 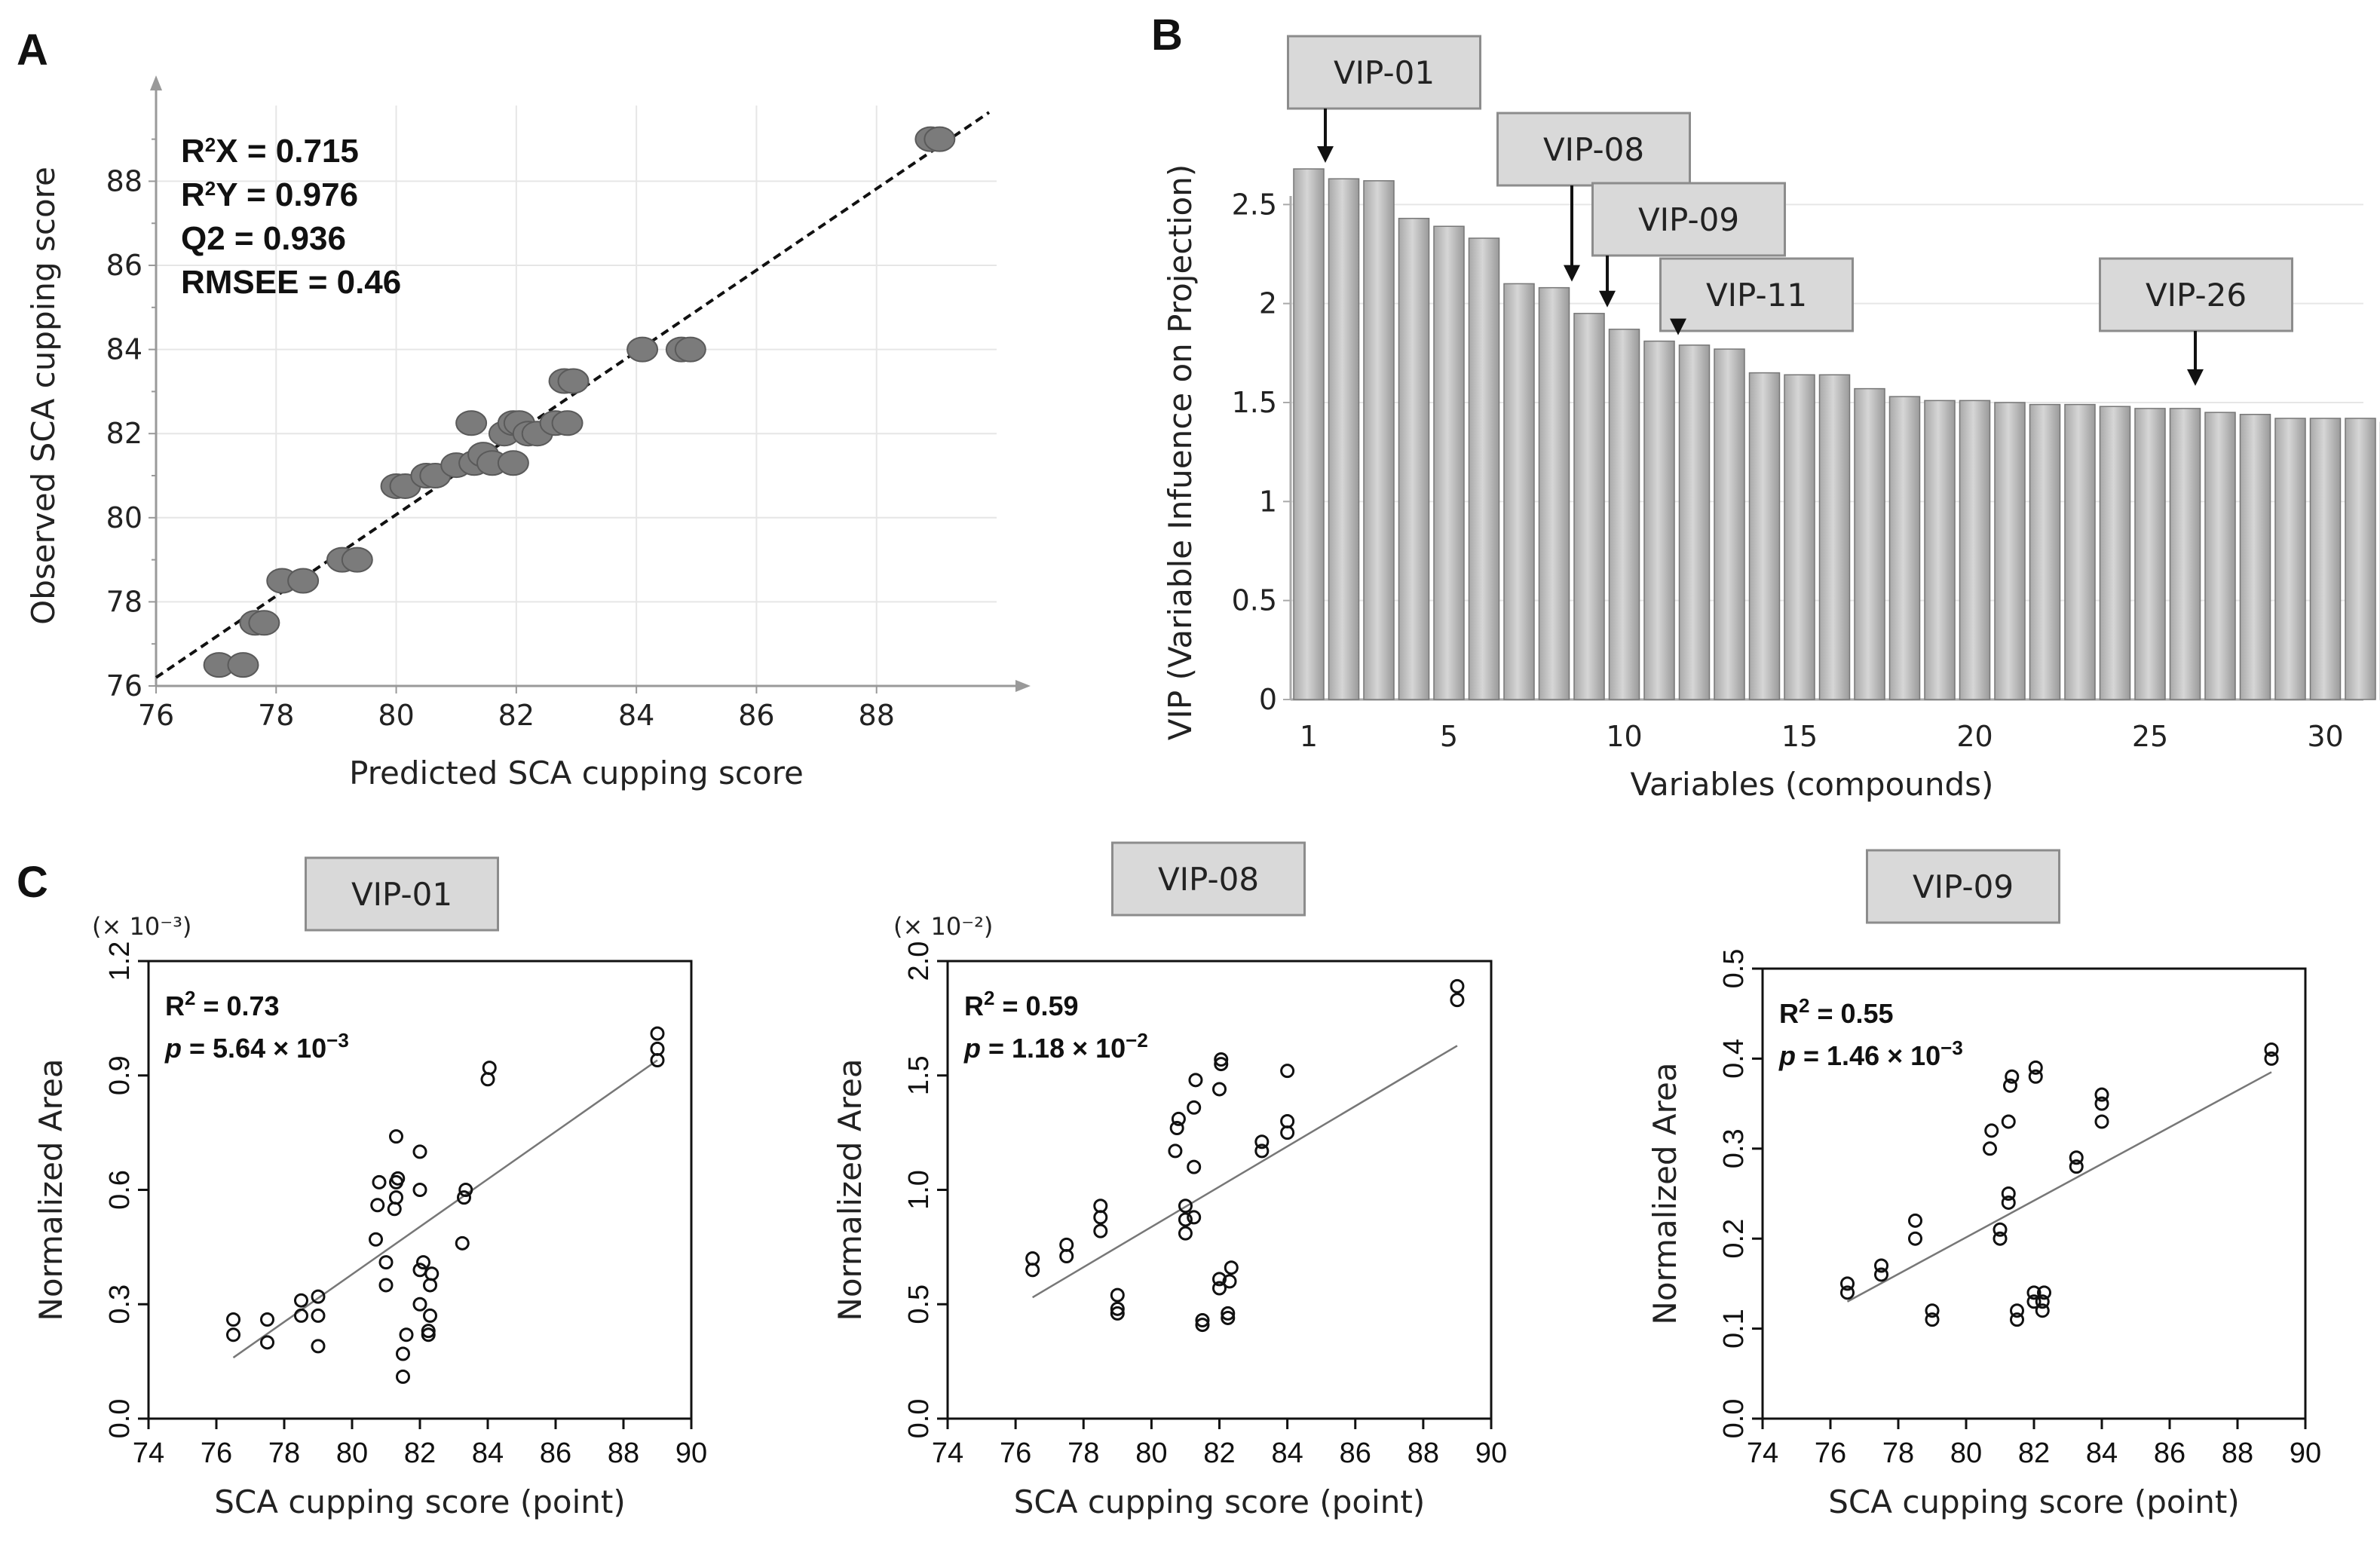 I want to click on panelC3-xtick-1: 76, so click(x=1830, y=1453).